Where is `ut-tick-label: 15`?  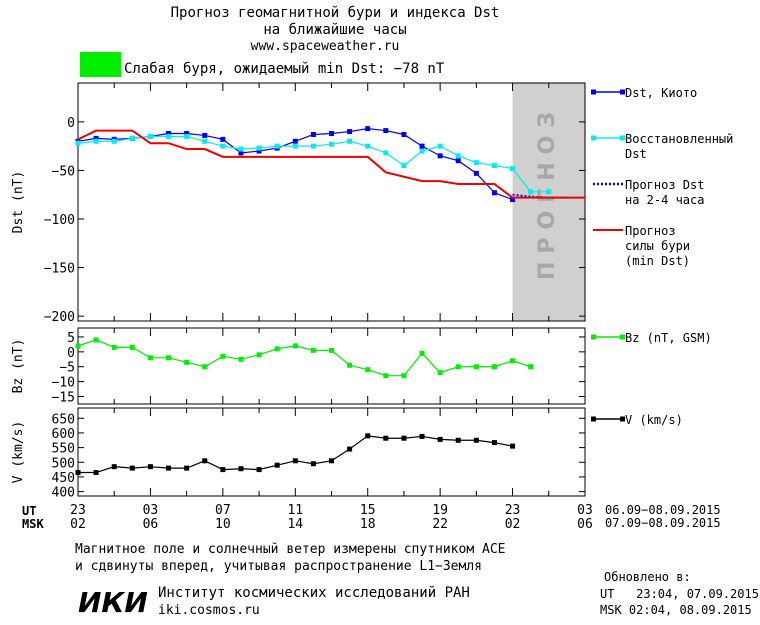
ut-tick-label: 15 is located at coordinates (368, 510).